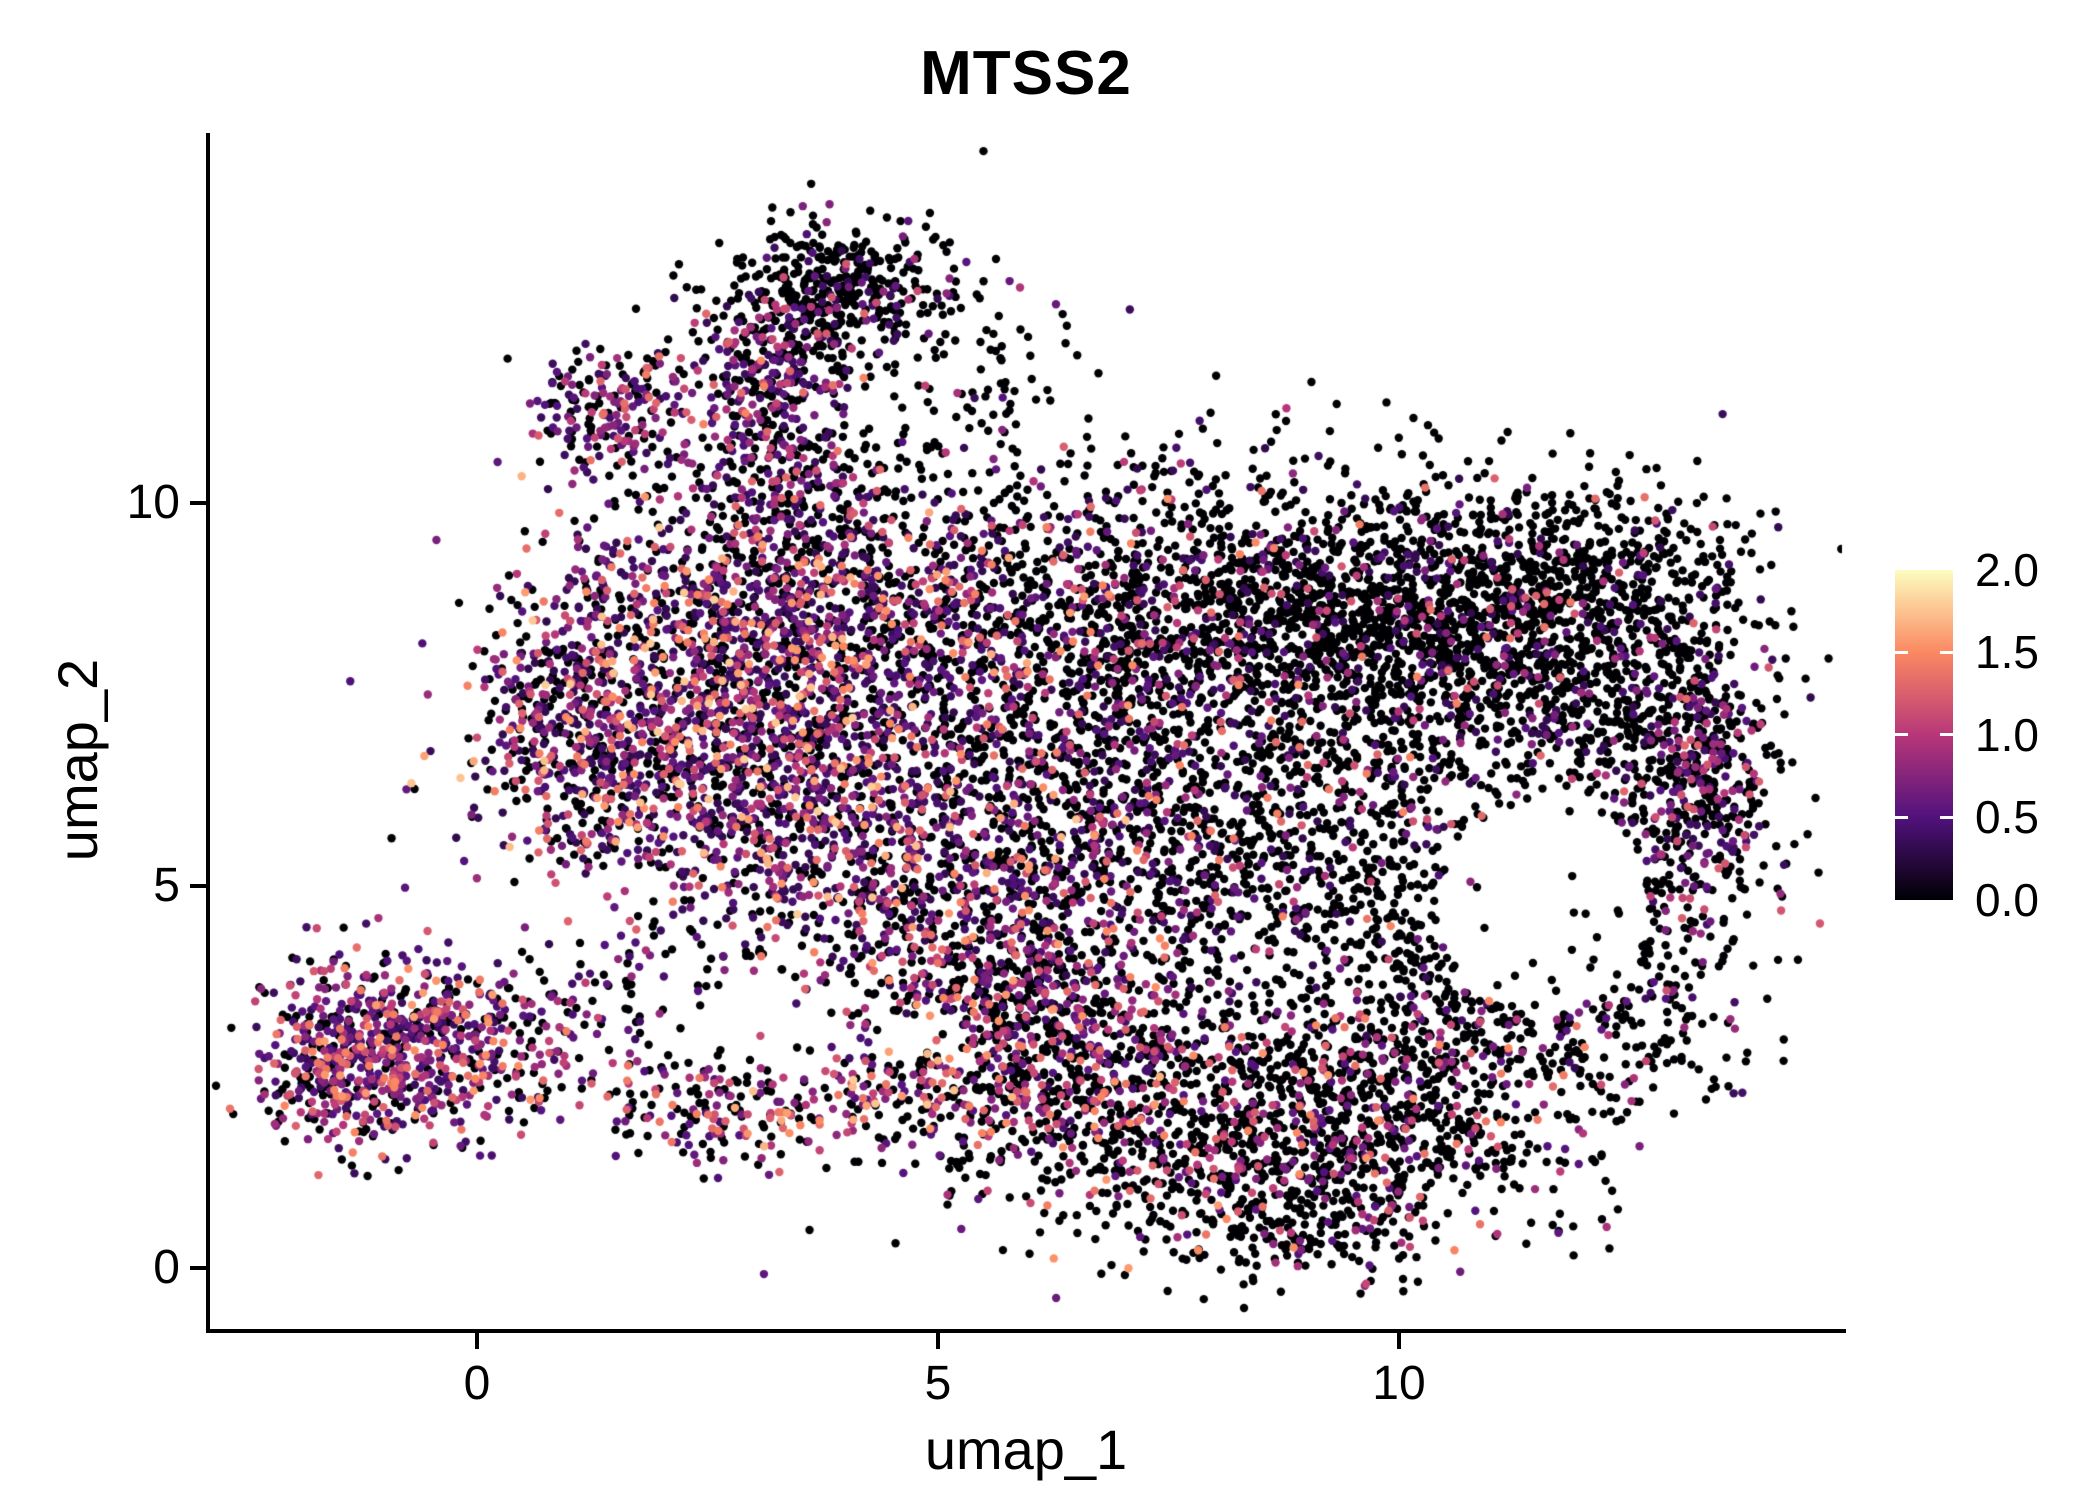 The width and height of the screenshot is (2100, 1500). I want to click on x-tick-label: 0, so click(477, 1383).